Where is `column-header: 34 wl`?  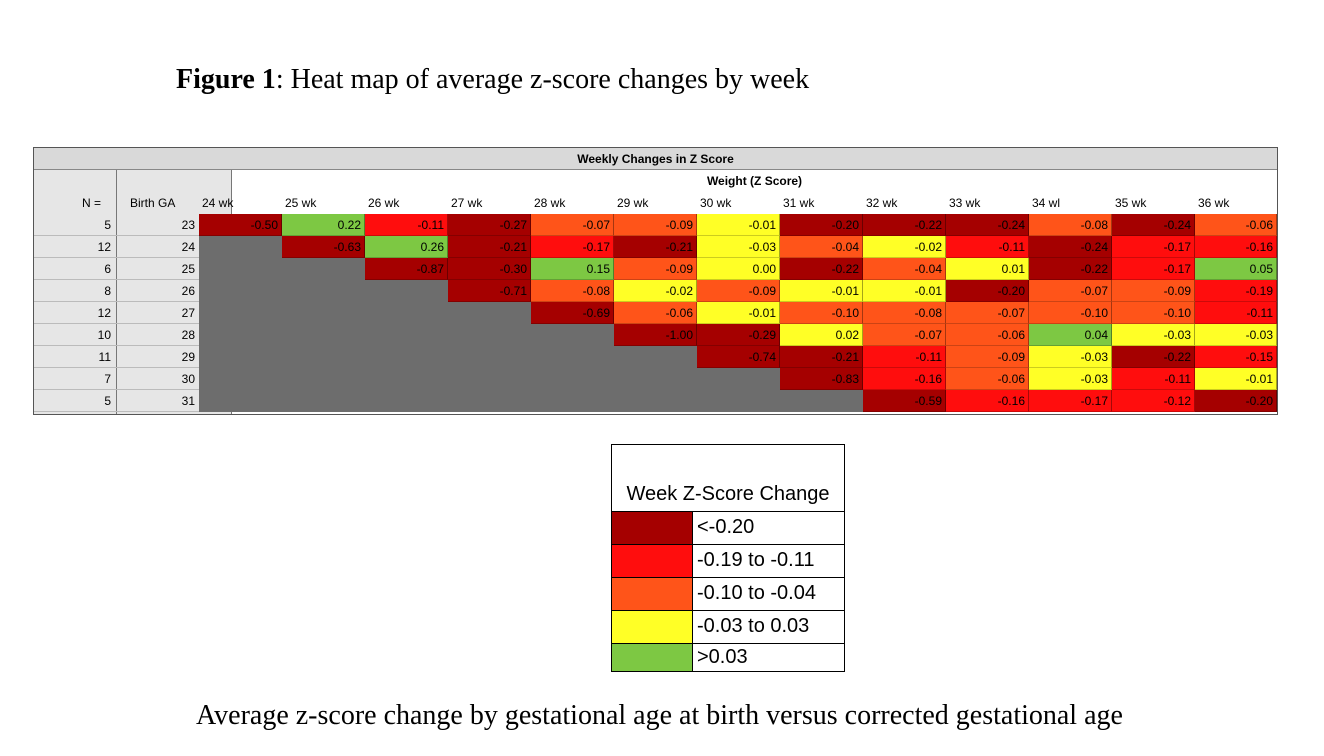 column-header: 34 wl is located at coordinates (1046, 203).